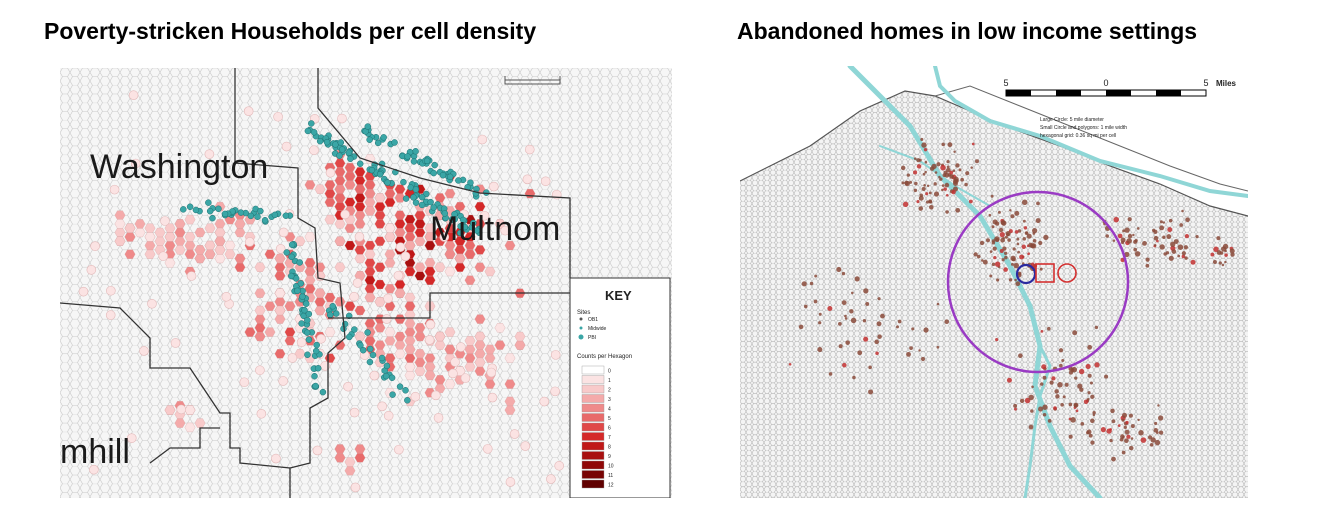  I want to click on scale-label-right: 5, so click(1205, 83).